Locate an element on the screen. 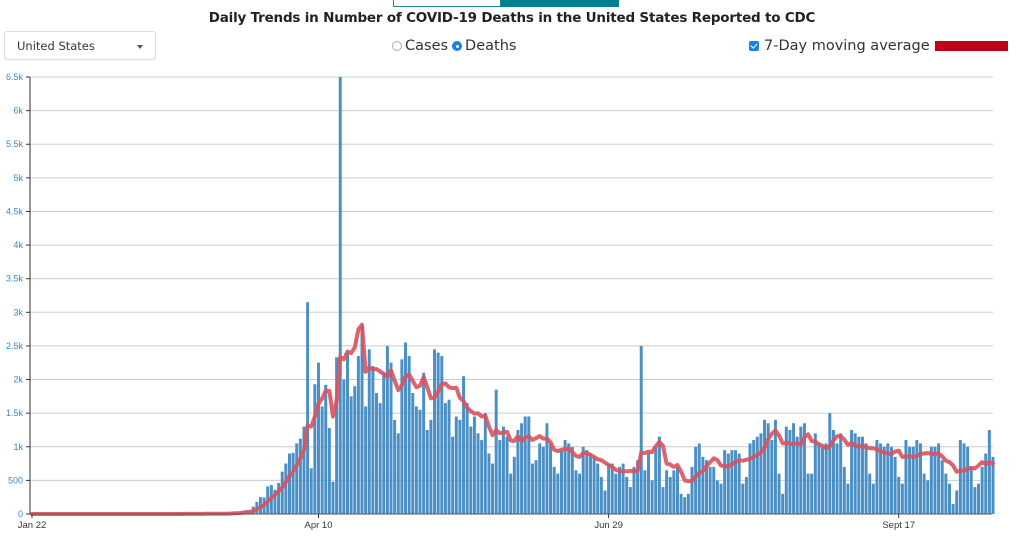  deaths-radio is located at coordinates (457, 46).